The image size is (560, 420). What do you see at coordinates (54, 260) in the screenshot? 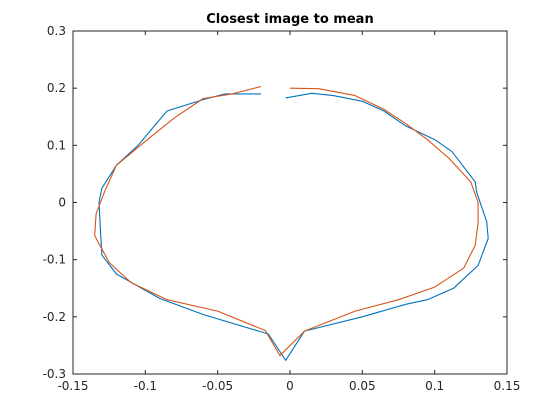
I see `y-tick-label: -0.1` at bounding box center [54, 260].